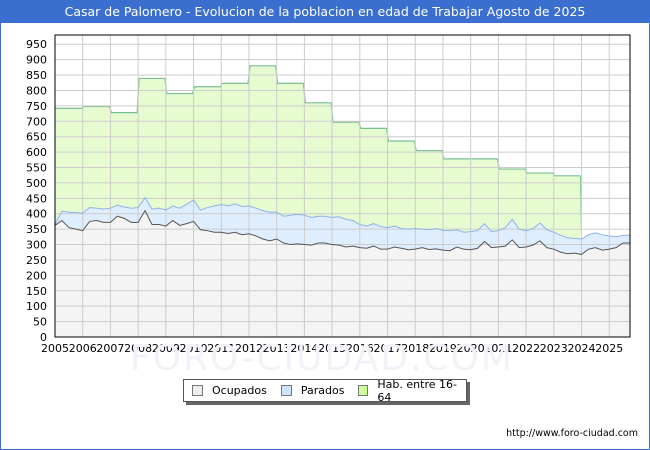 Image resolution: width=650 pixels, height=450 pixels. What do you see at coordinates (36, 168) in the screenshot?
I see `svg-text: 550` at bounding box center [36, 168].